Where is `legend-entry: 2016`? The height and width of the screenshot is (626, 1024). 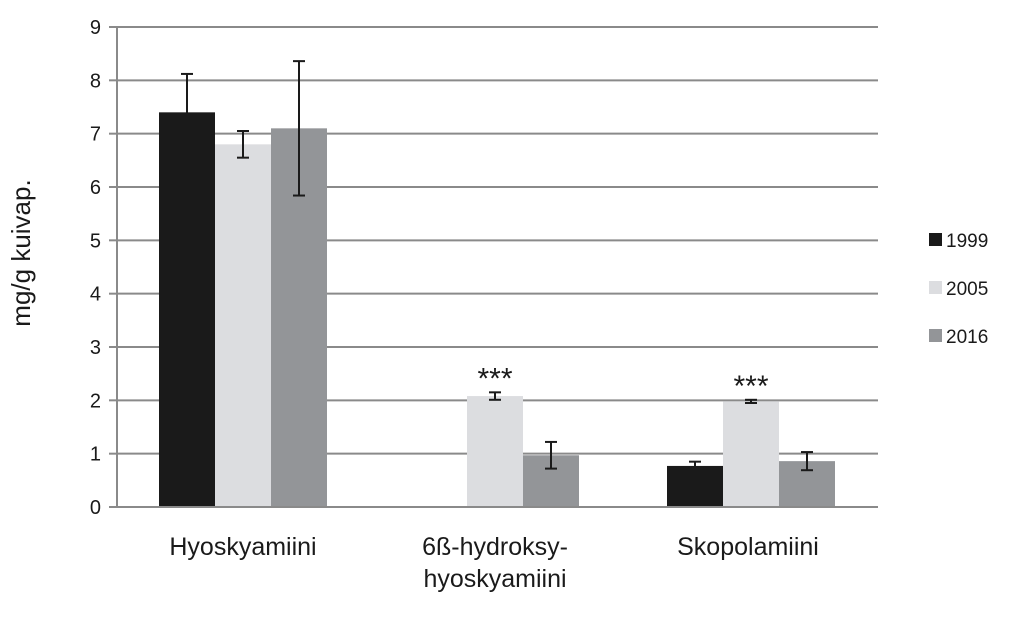
legend-entry: 2016 is located at coordinates (958, 337).